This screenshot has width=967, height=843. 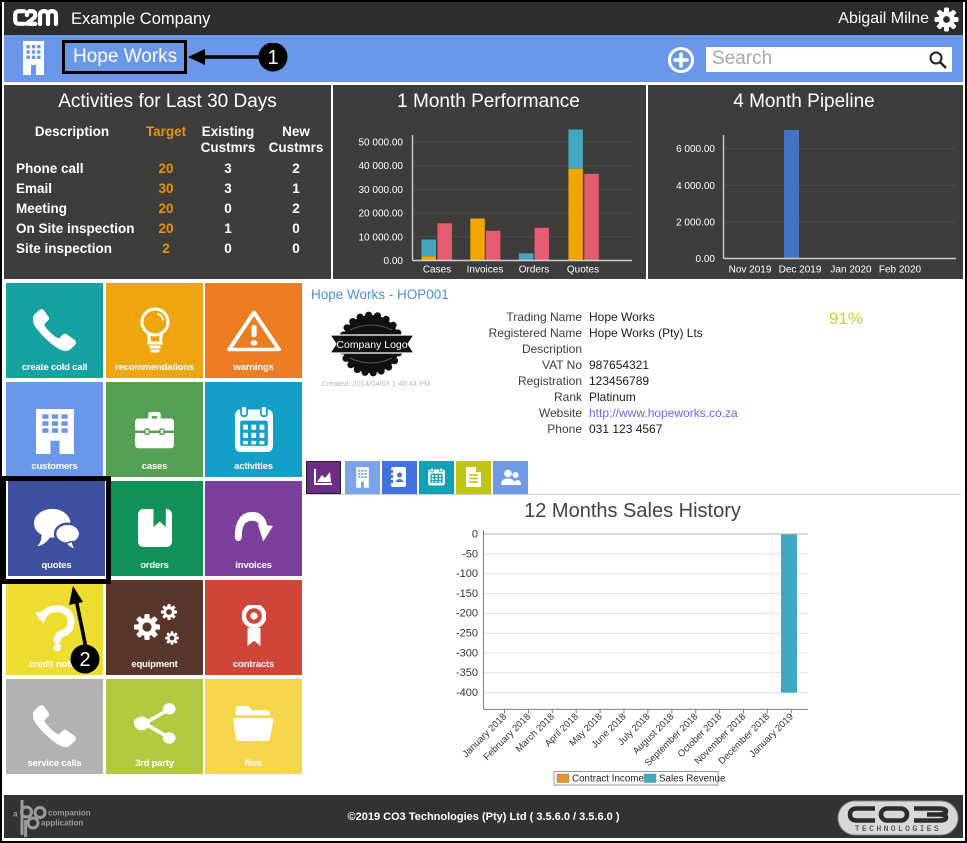 What do you see at coordinates (467, 693) in the screenshot?
I see `svg-text: -400` at bounding box center [467, 693].